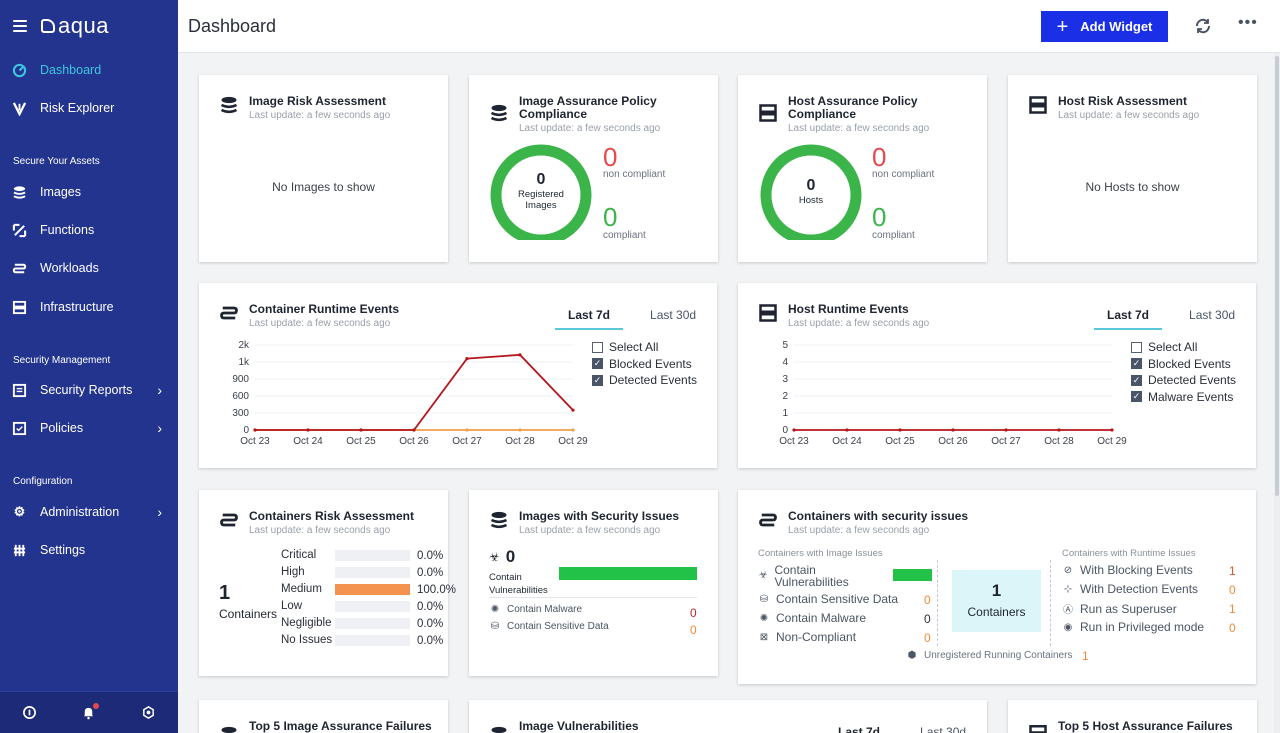 This screenshot has height=733, width=1280. Describe the element at coordinates (893, 235) in the screenshot. I see `compliant-label: compliant` at that location.